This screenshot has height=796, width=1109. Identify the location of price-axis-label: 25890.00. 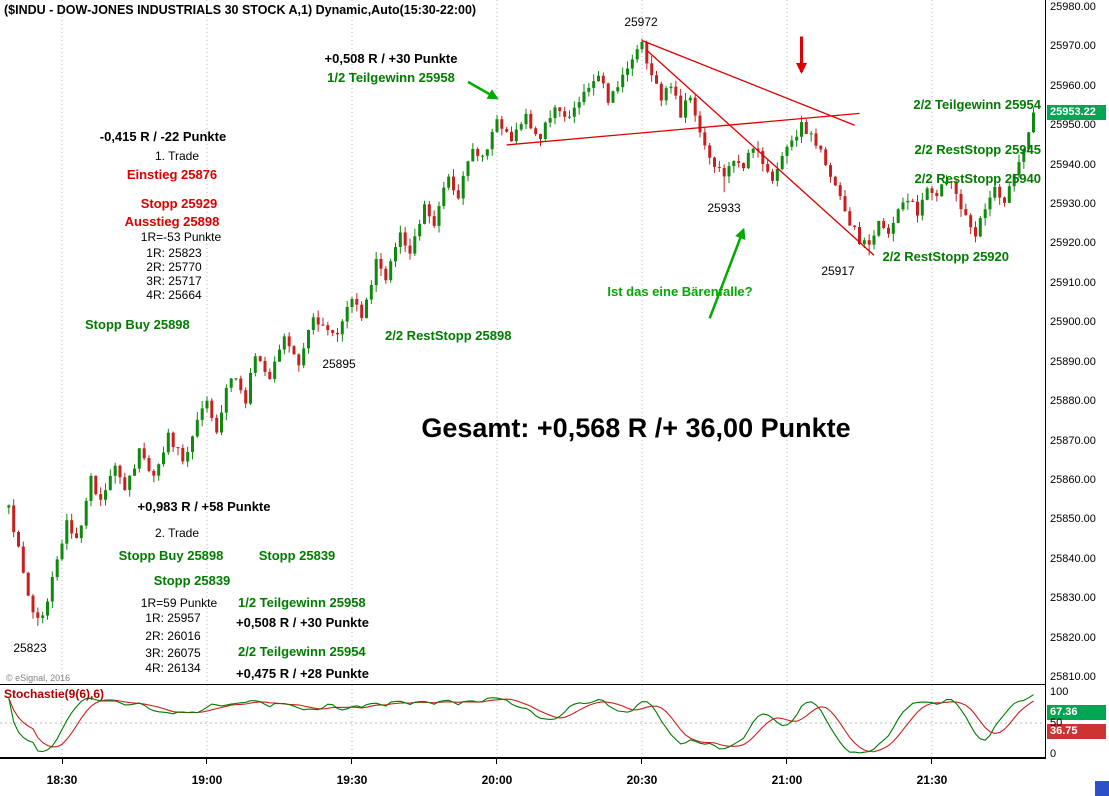
(1073, 361).